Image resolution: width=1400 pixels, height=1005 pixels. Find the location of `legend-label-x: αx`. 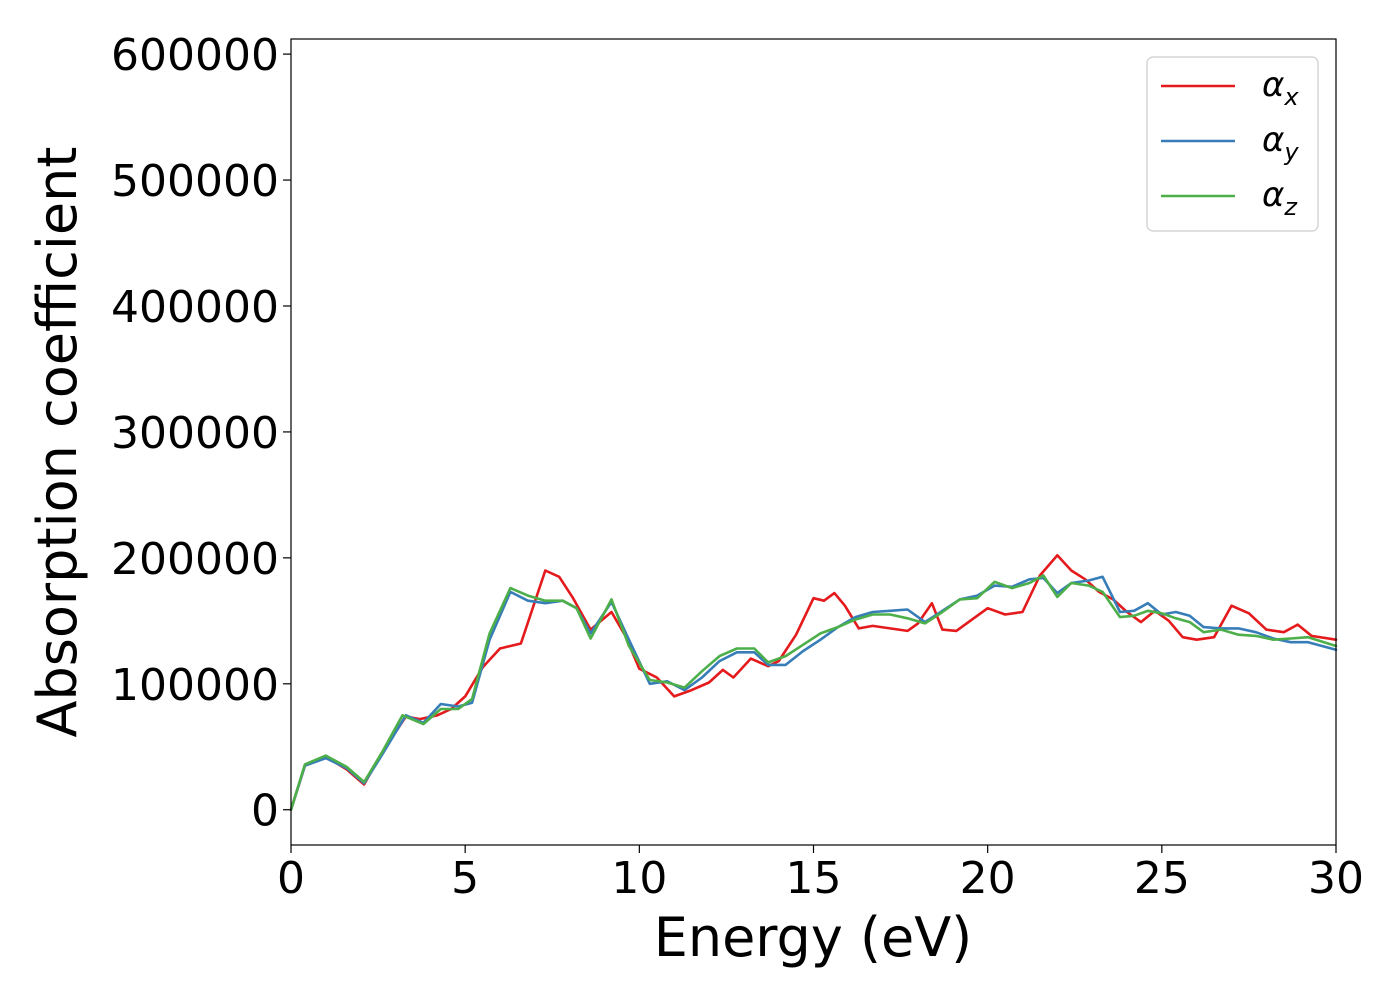

legend-label-x: αx is located at coordinates (1280, 88).